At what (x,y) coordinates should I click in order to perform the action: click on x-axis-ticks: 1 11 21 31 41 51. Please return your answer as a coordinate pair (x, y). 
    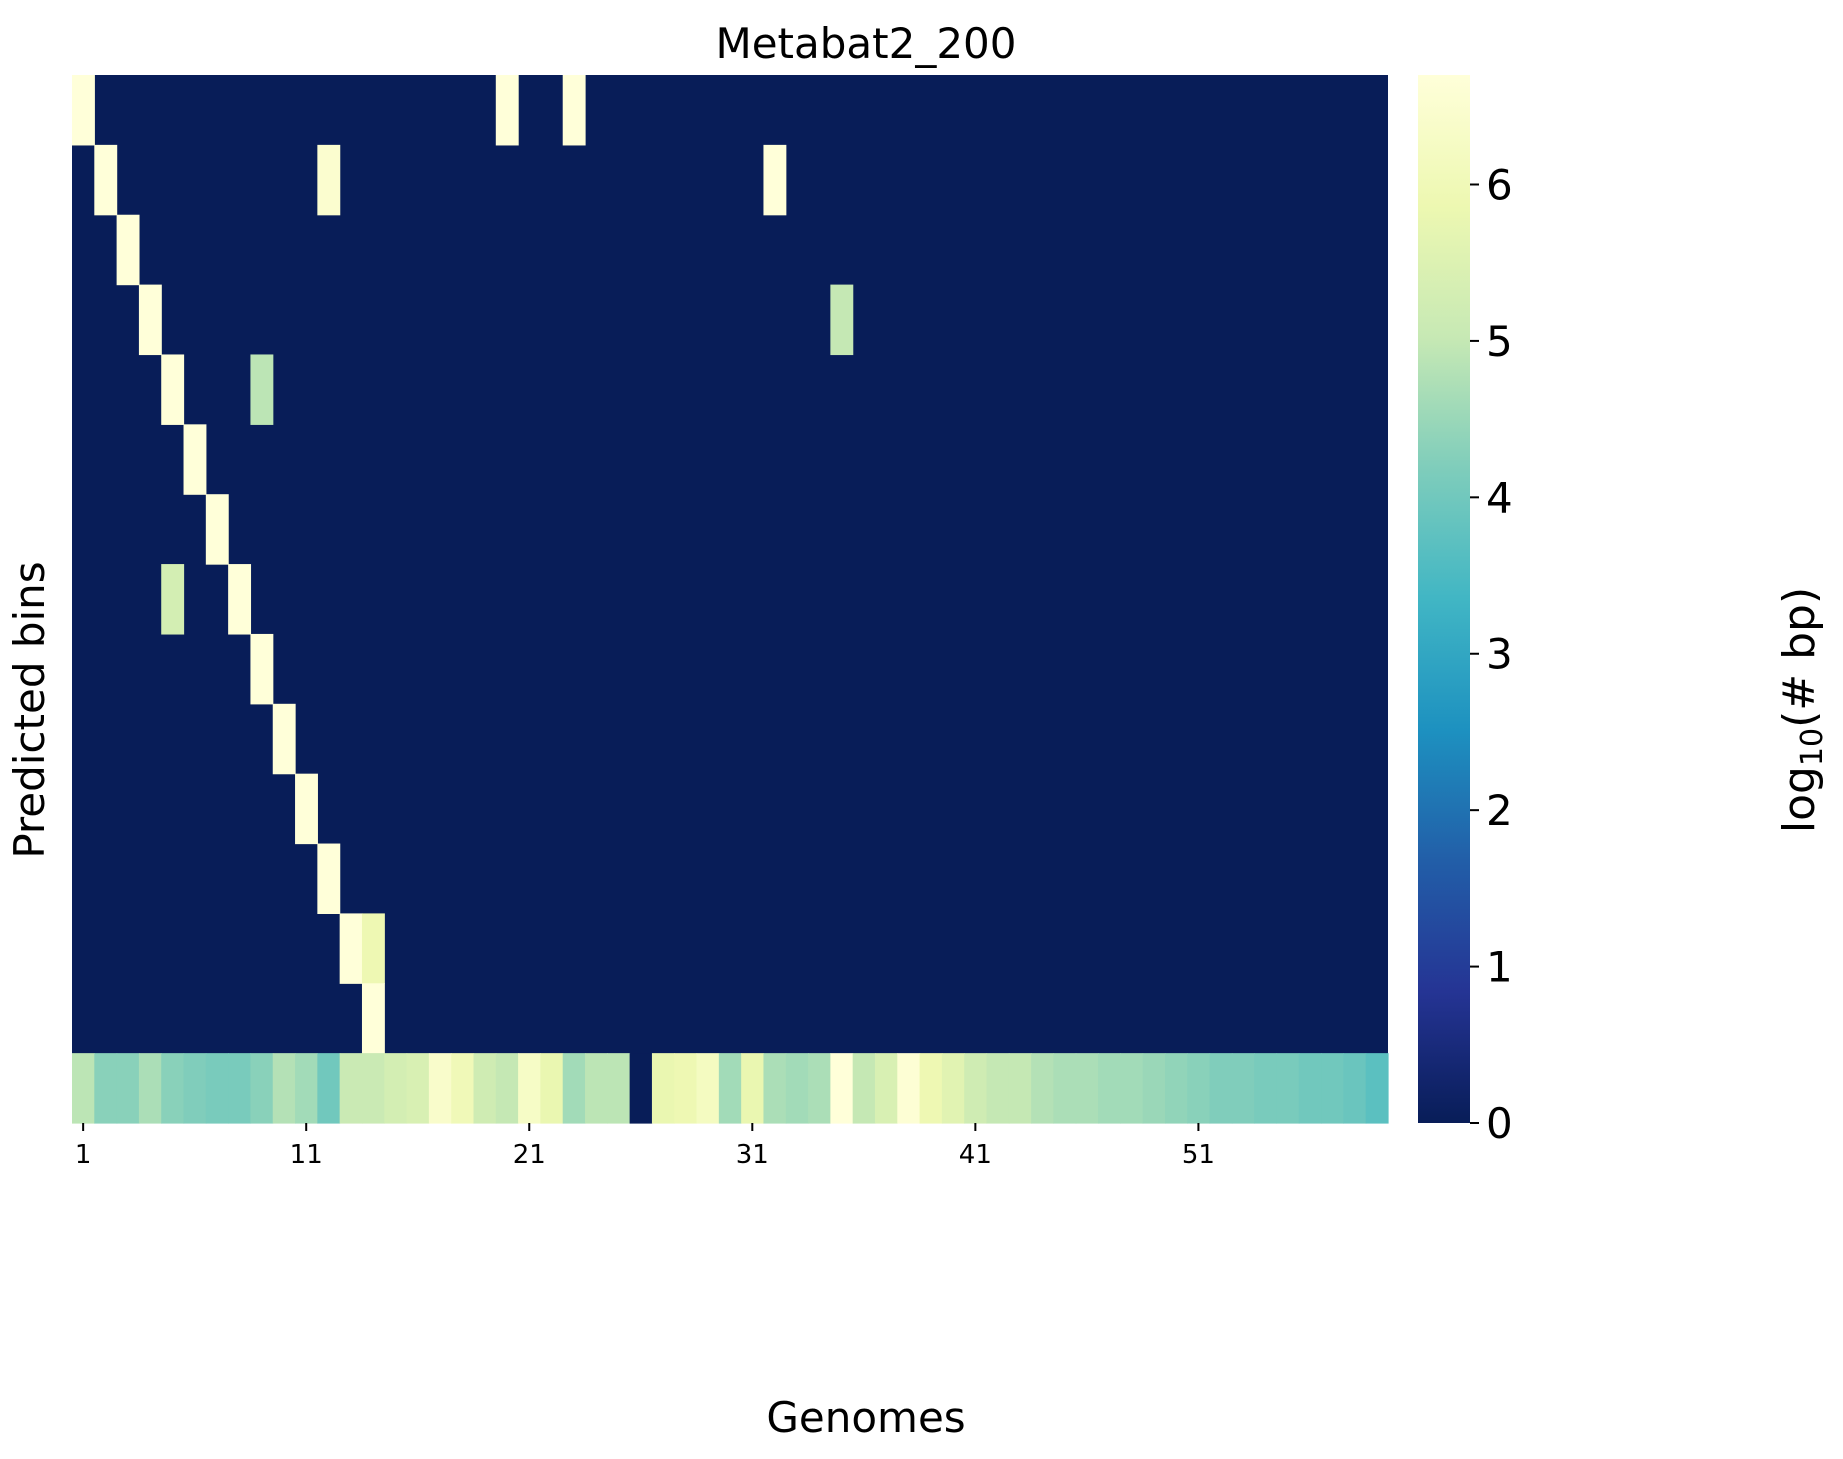
    Looking at the image, I should click on (645, 1146).